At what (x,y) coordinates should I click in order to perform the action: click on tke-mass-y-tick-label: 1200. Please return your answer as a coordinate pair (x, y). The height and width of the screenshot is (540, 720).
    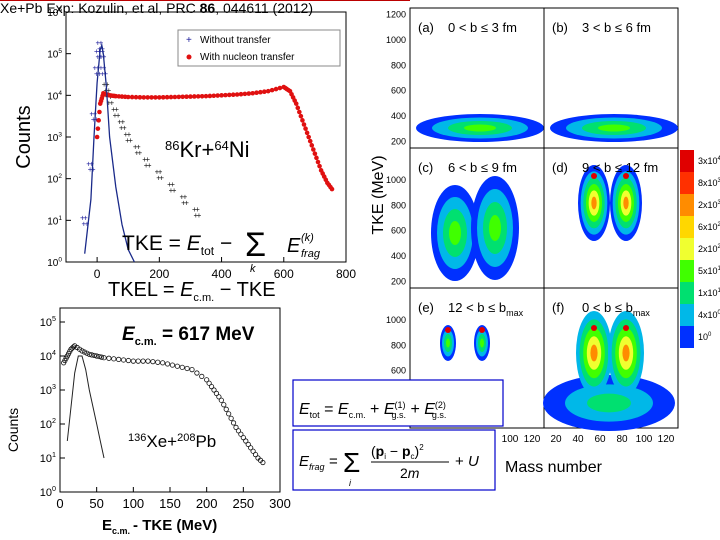
    Looking at the image, I should click on (396, 14).